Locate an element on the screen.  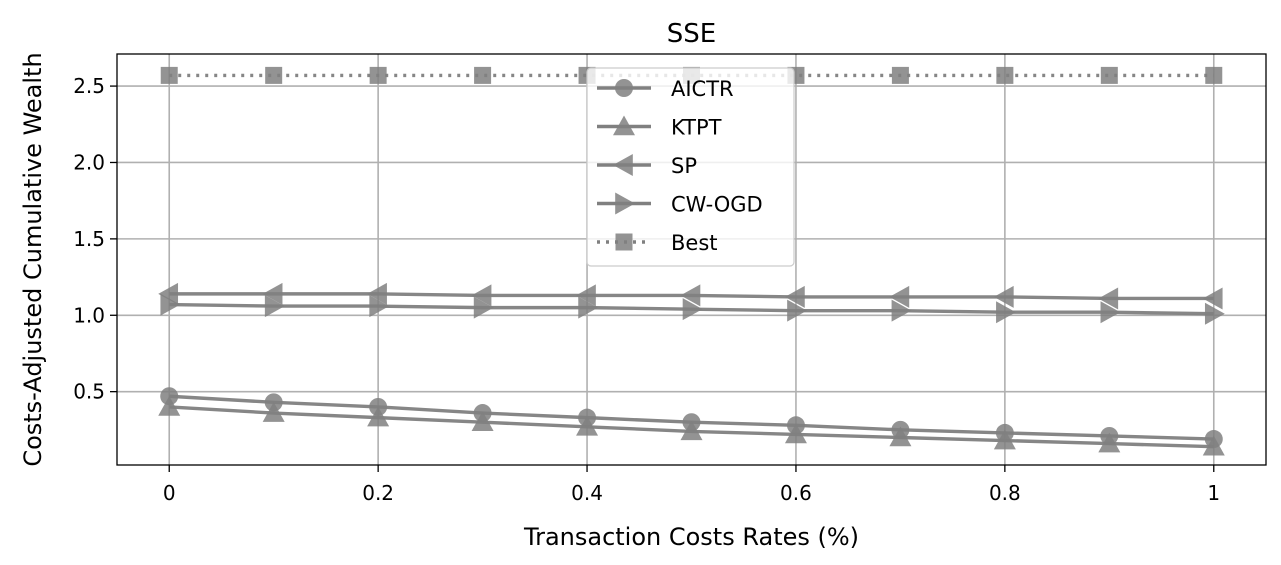
series-cw-ogd is located at coordinates (692, 309).